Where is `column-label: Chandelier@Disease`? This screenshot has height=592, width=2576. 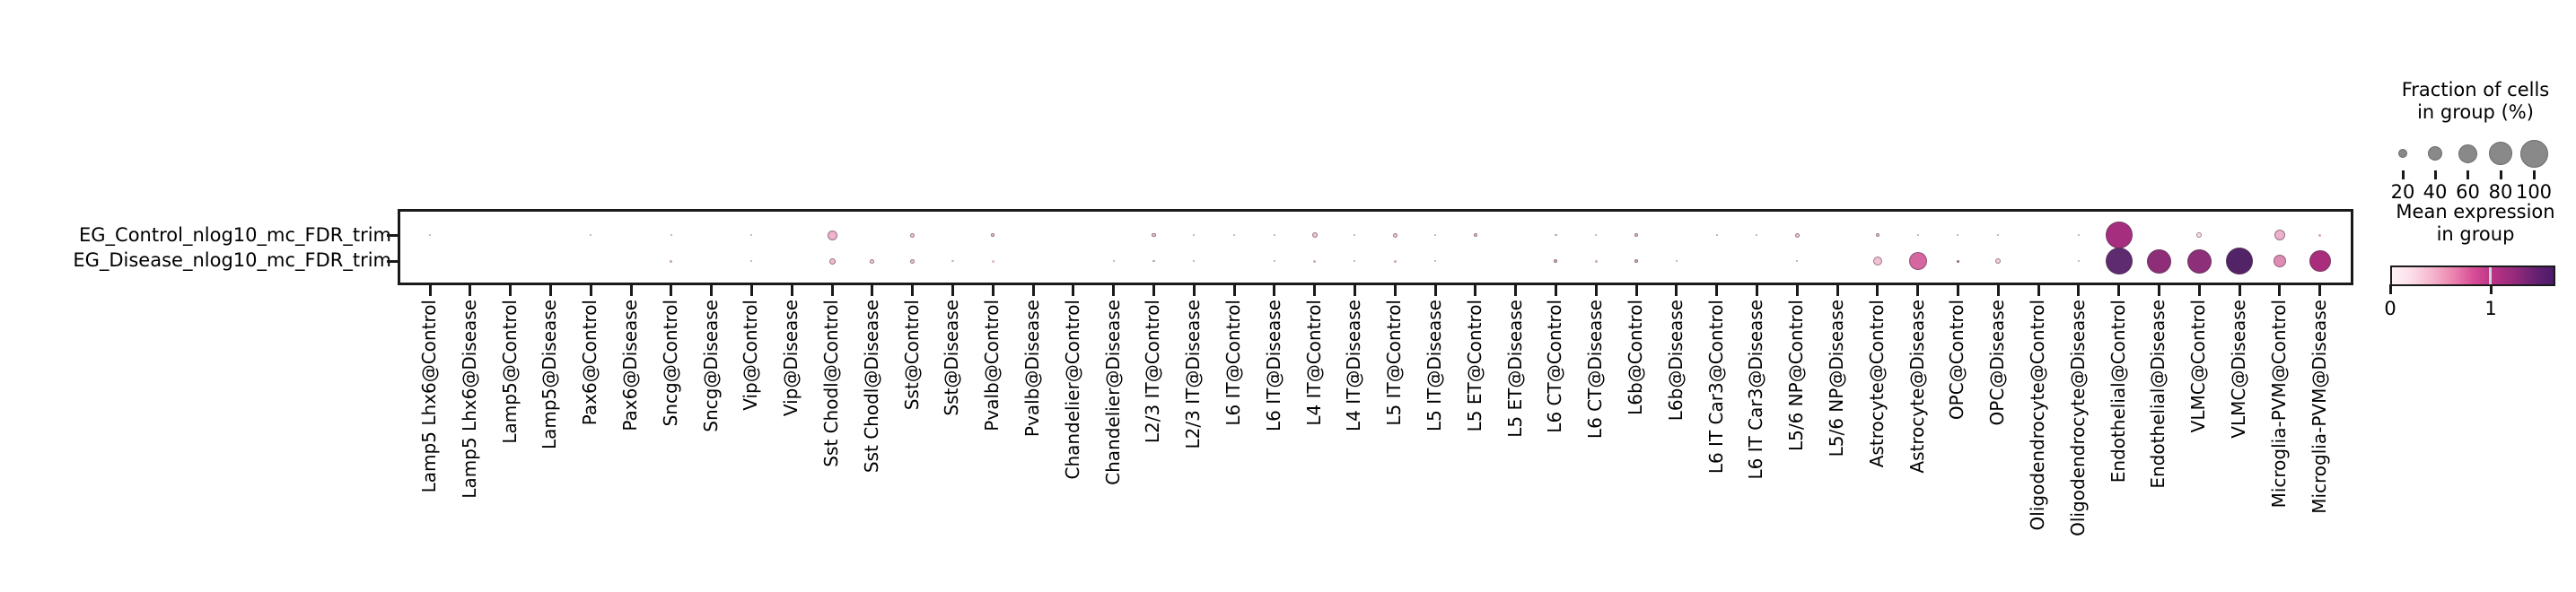
column-label: Chandelier@Disease is located at coordinates (1112, 392).